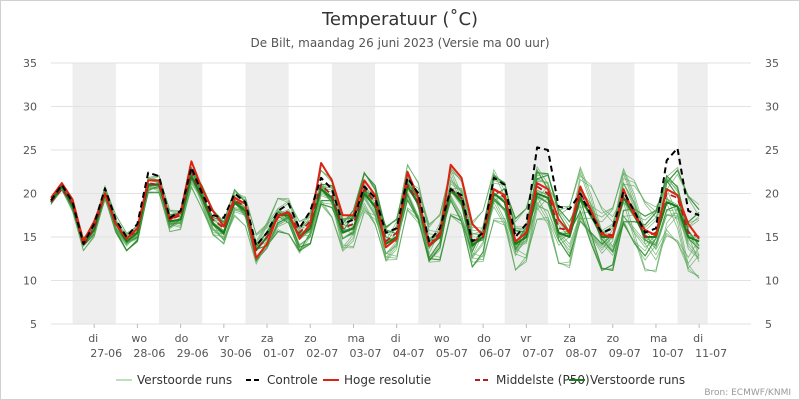  Describe the element at coordinates (711, 353) in the screenshot. I see `x-tick-date: 11-07` at that location.